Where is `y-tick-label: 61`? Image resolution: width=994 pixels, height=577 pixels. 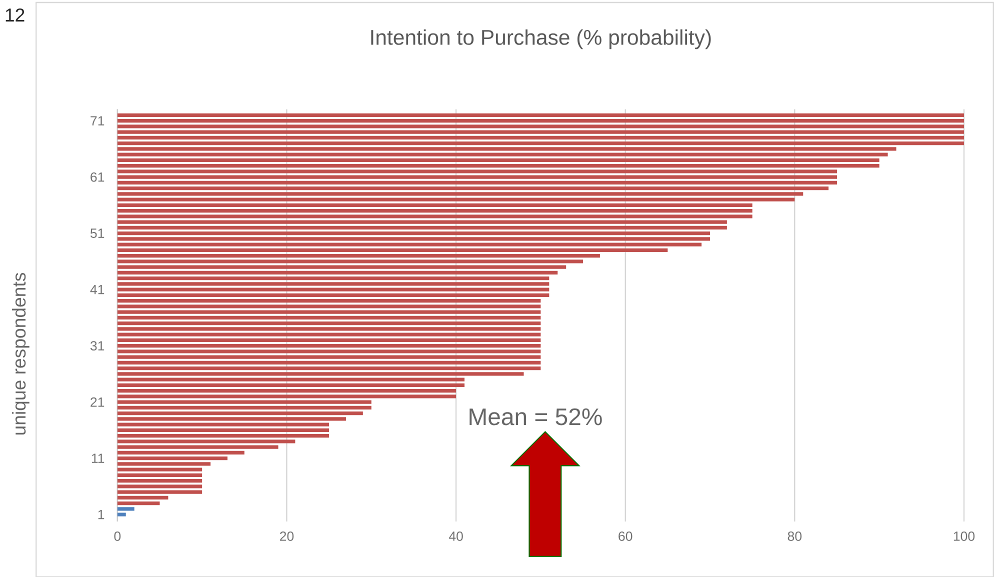
y-tick-label: 61 is located at coordinates (97, 177).